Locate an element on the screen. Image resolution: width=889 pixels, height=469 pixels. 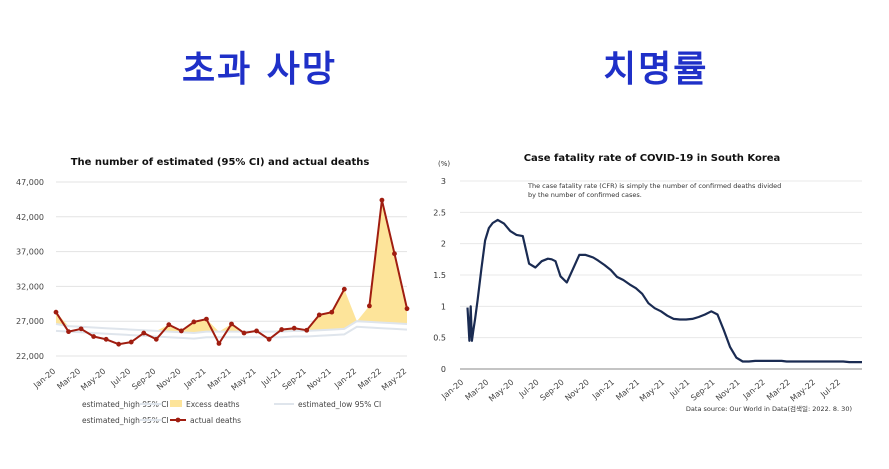
x-tick-label: May-20 is located at coordinates (501, 391).